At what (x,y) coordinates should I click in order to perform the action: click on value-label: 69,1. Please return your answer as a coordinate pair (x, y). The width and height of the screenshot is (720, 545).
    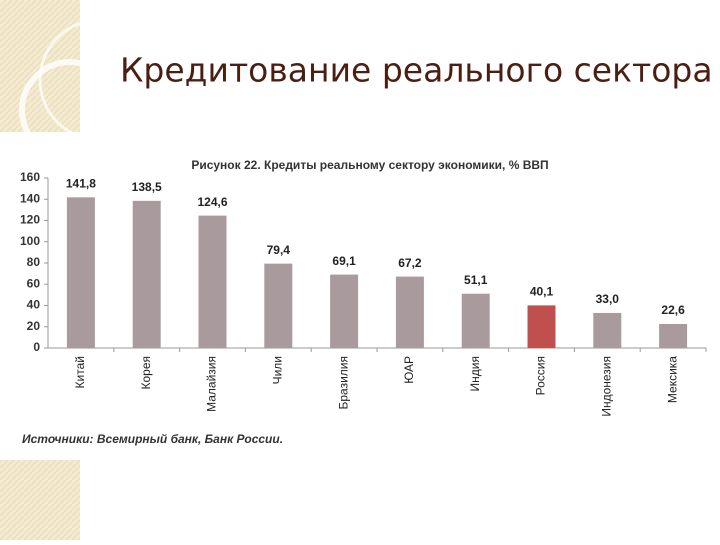
    Looking at the image, I should click on (344, 261).